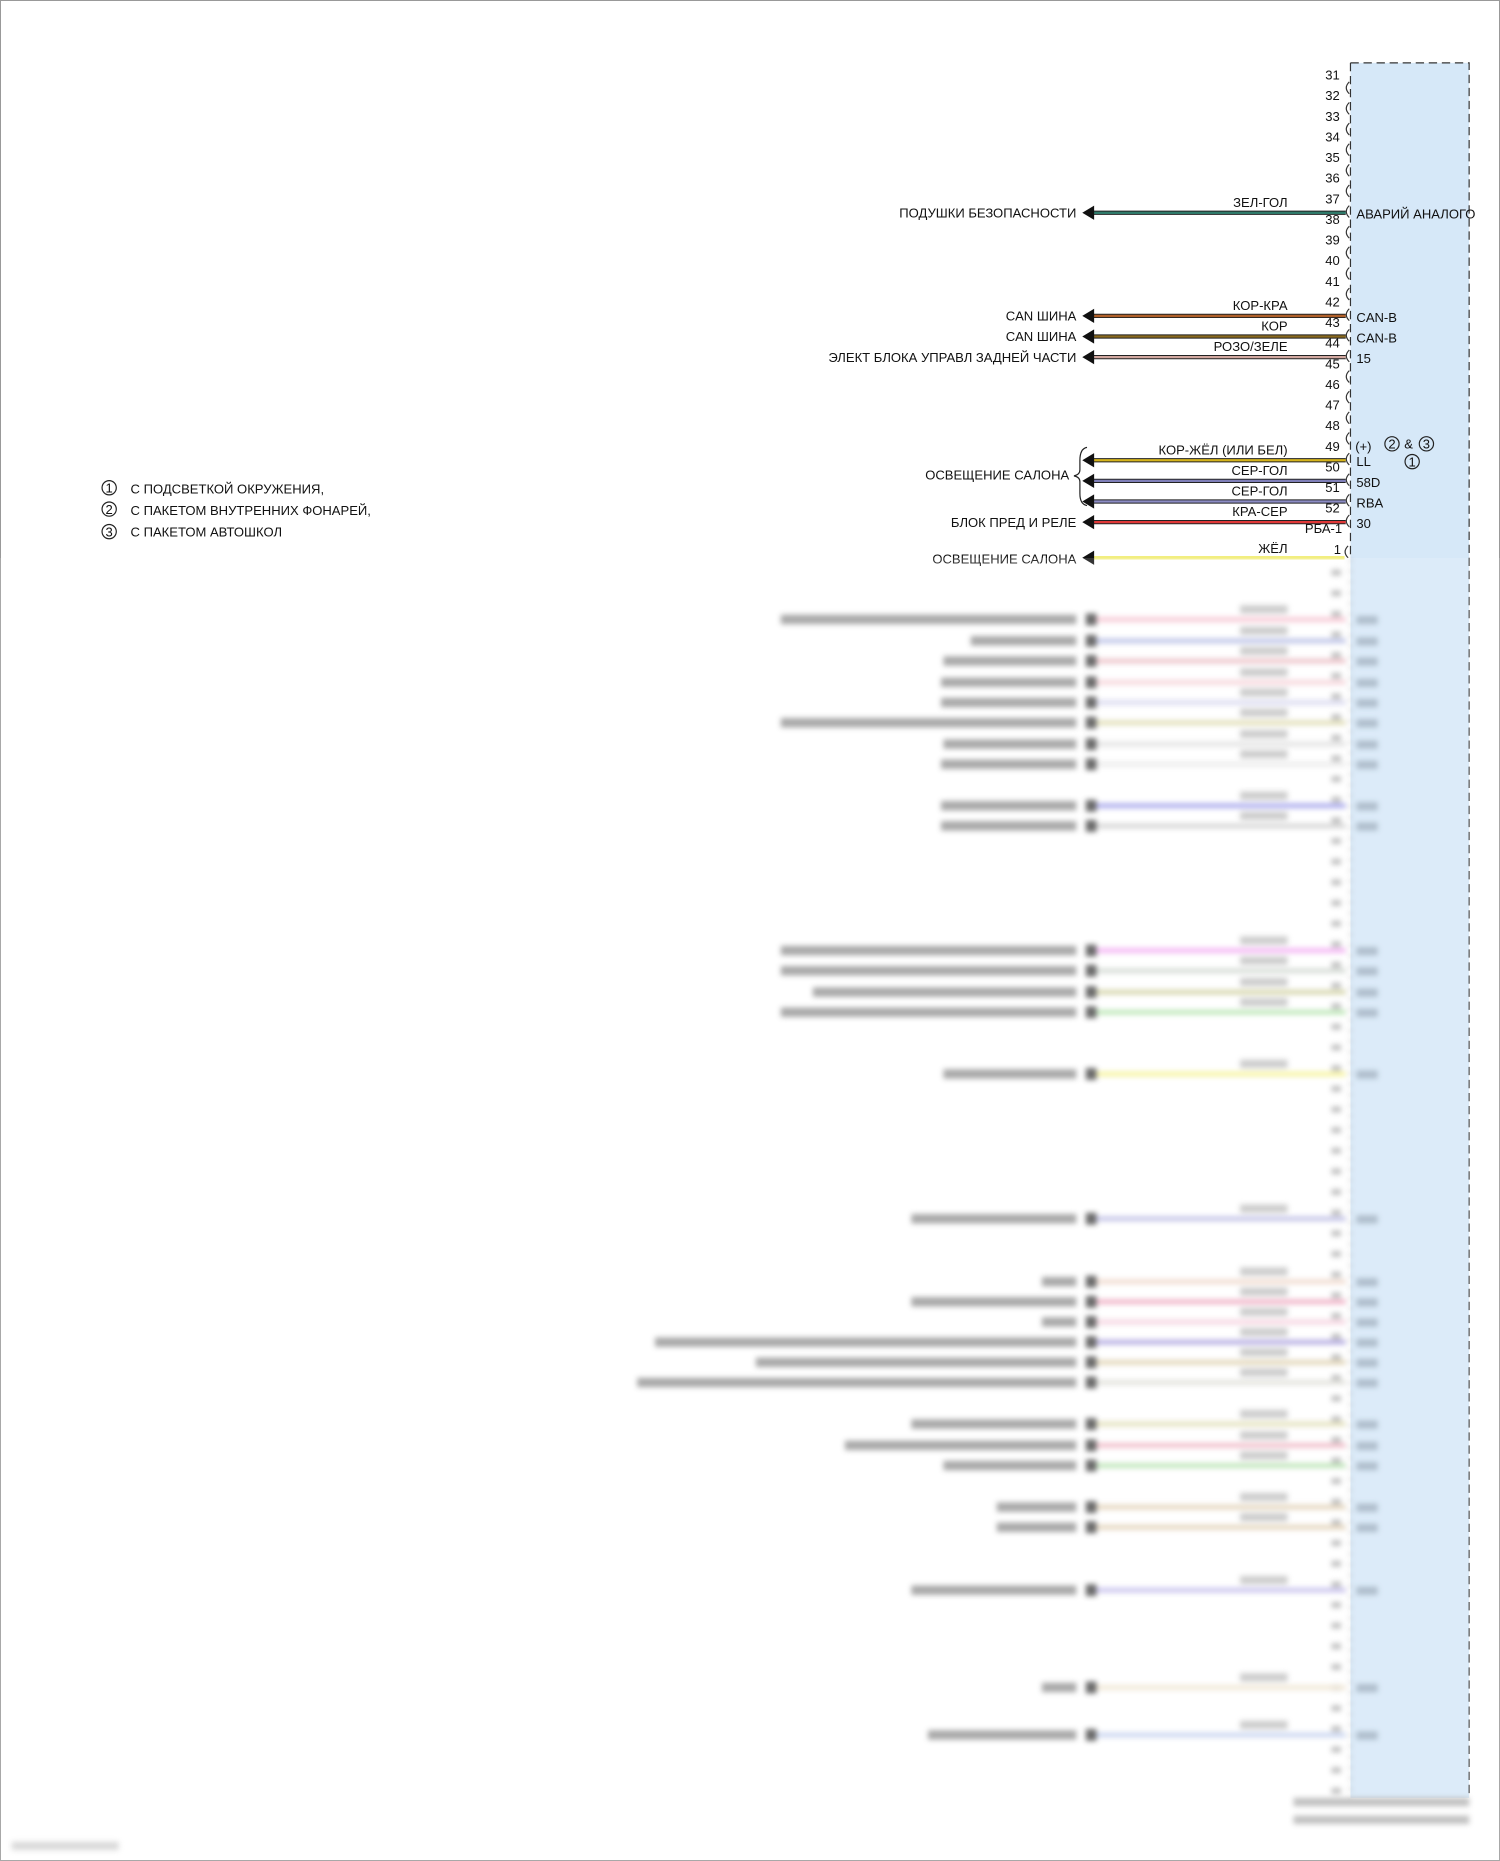 Image resolution: width=1500 pixels, height=1861 pixels. Describe the element at coordinates (987, 212) in the screenshot. I see `wire-destination: ПОДУШКИ БЕЗОПАСНОСТИ` at that location.